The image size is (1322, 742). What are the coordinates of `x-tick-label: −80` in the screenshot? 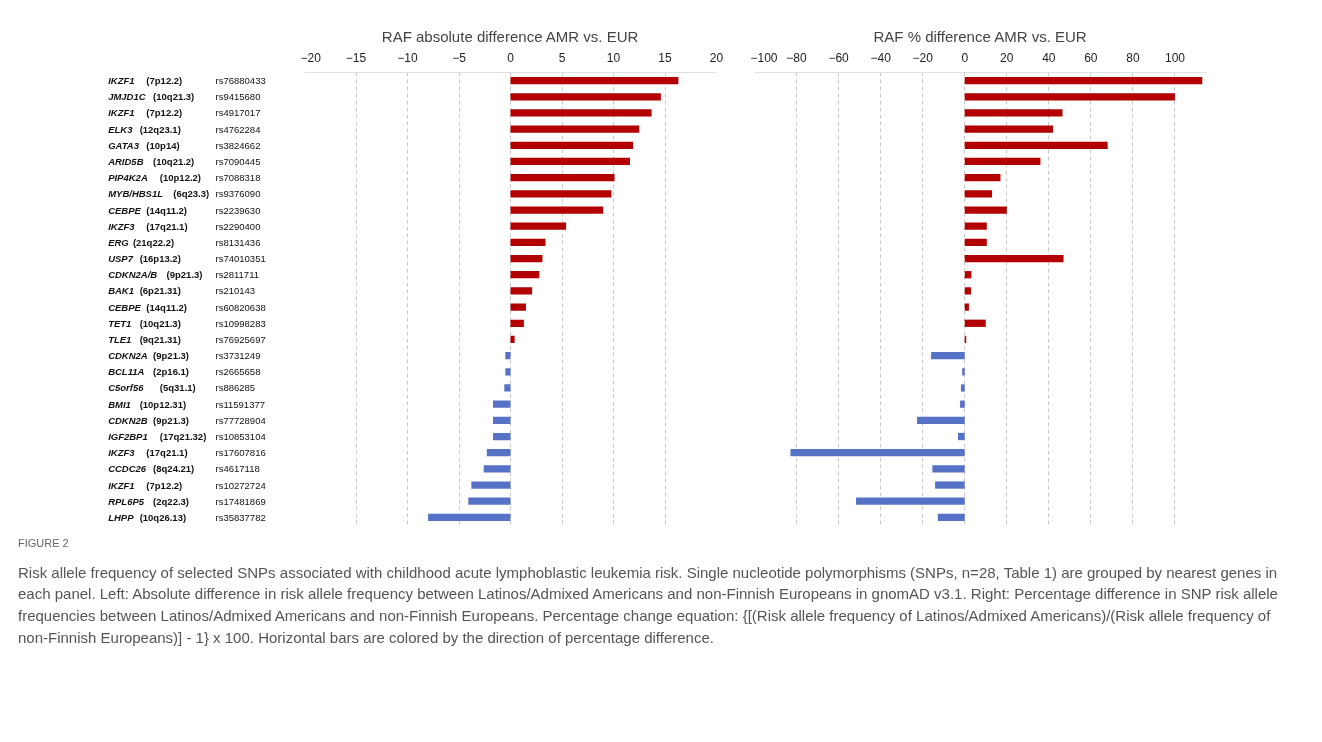 It's located at (797, 57).